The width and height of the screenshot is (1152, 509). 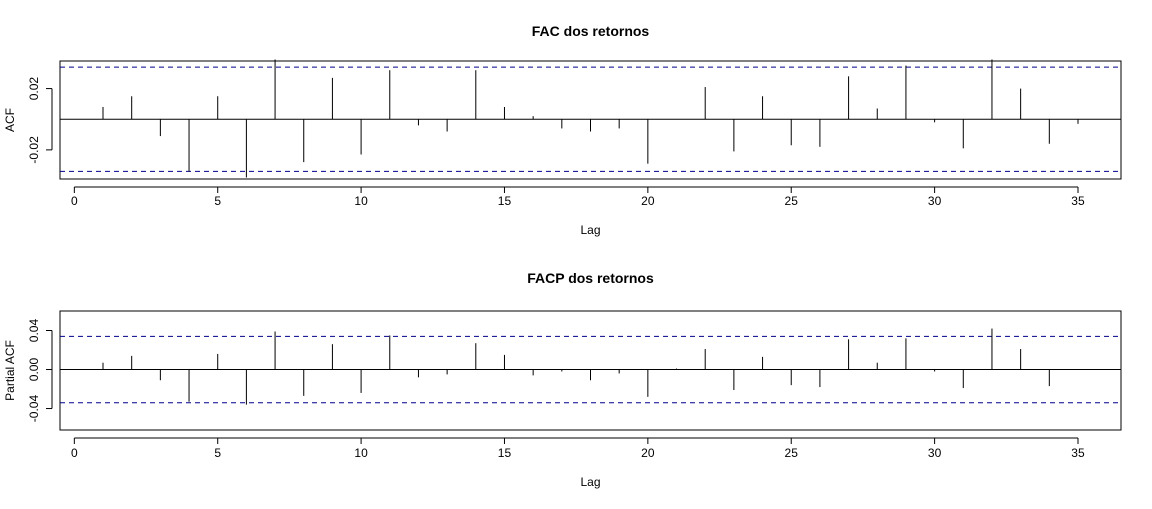 I want to click on chart-title: FAC dos retornos, so click(x=591, y=31).